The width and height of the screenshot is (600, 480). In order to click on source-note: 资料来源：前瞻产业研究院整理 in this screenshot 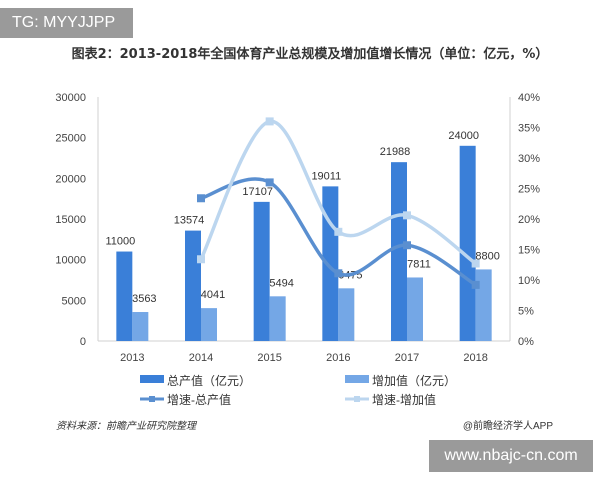, I will do `click(127, 426)`.